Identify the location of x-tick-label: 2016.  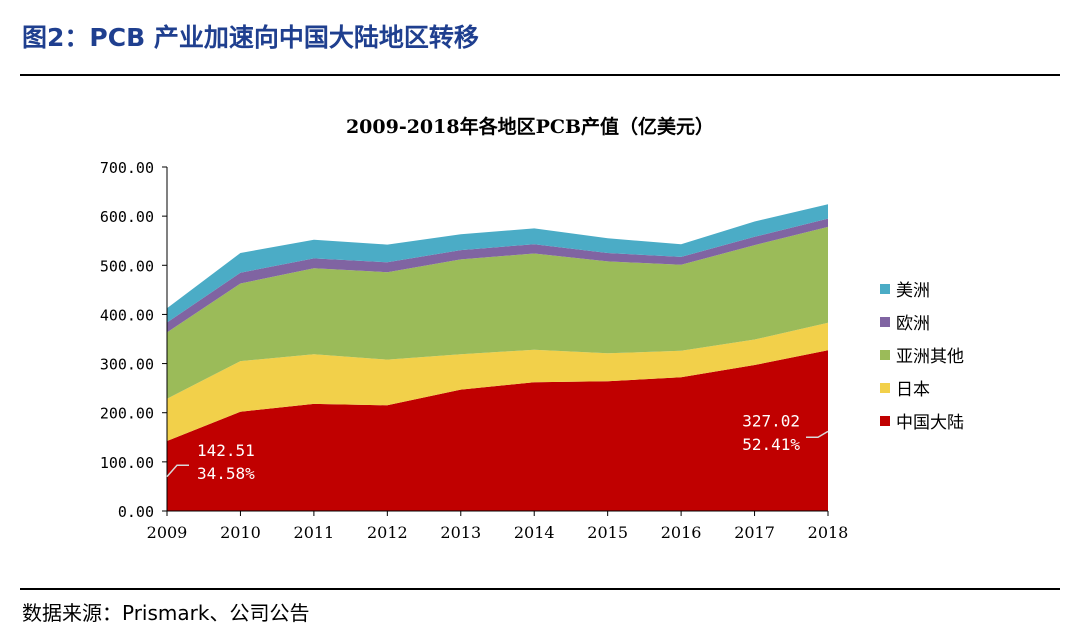
(681, 532).